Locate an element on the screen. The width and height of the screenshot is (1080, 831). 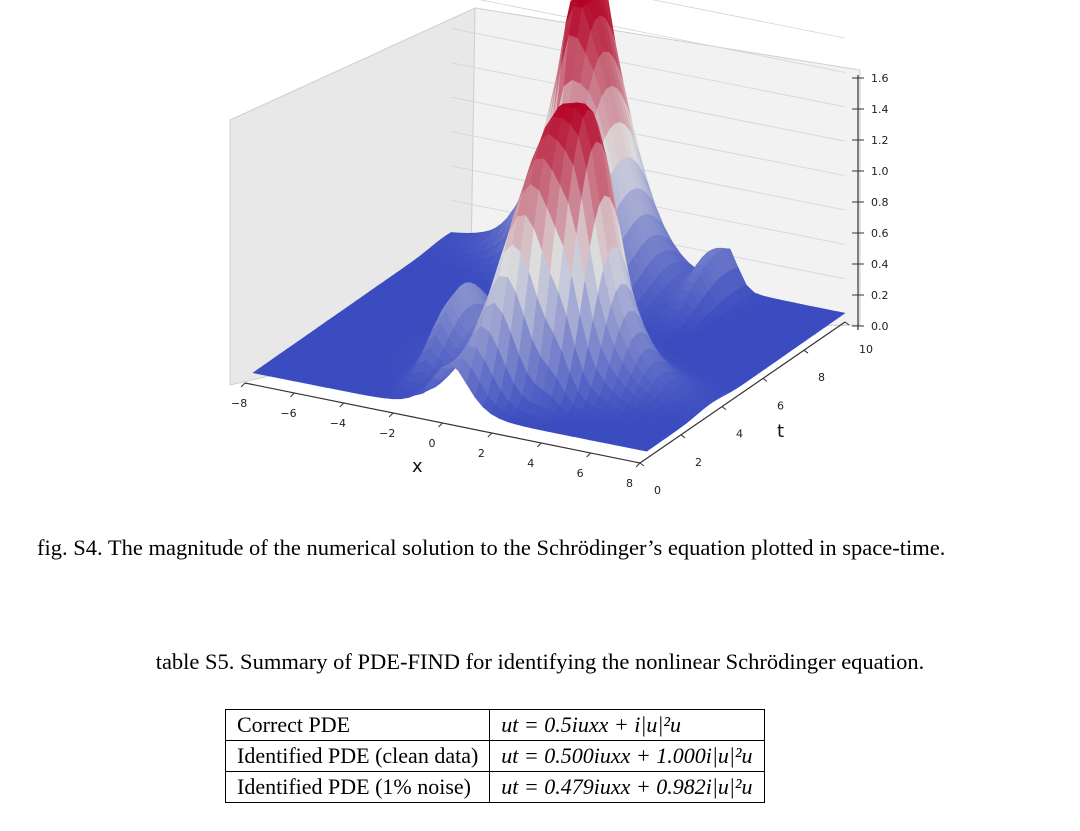
table-row: Correct PDE ut = 0.5iuxx + i|u|²u is located at coordinates (494, 725).